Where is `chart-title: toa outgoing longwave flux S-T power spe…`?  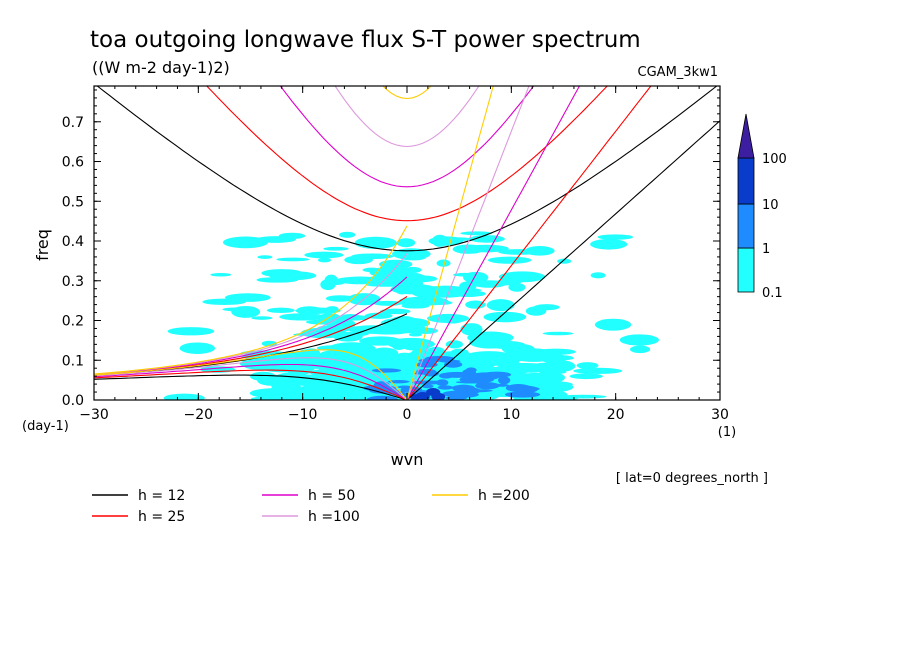
chart-title: toa outgoing longwave flux S-T power spe… is located at coordinates (365, 40).